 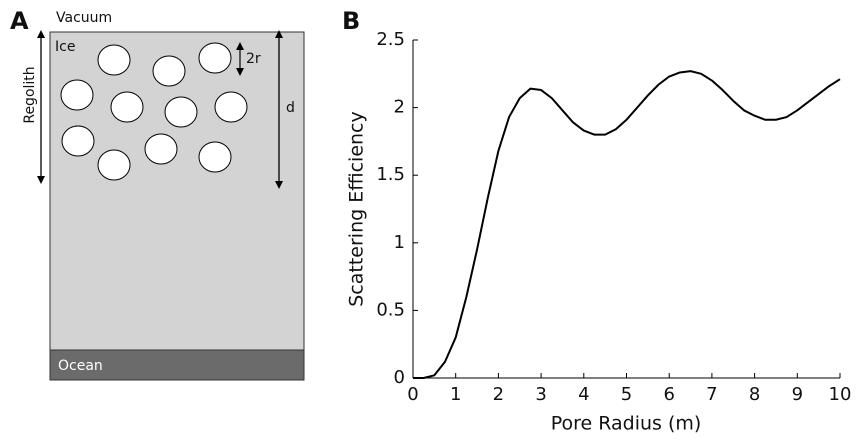 I want to click on pores, so click(x=154, y=111).